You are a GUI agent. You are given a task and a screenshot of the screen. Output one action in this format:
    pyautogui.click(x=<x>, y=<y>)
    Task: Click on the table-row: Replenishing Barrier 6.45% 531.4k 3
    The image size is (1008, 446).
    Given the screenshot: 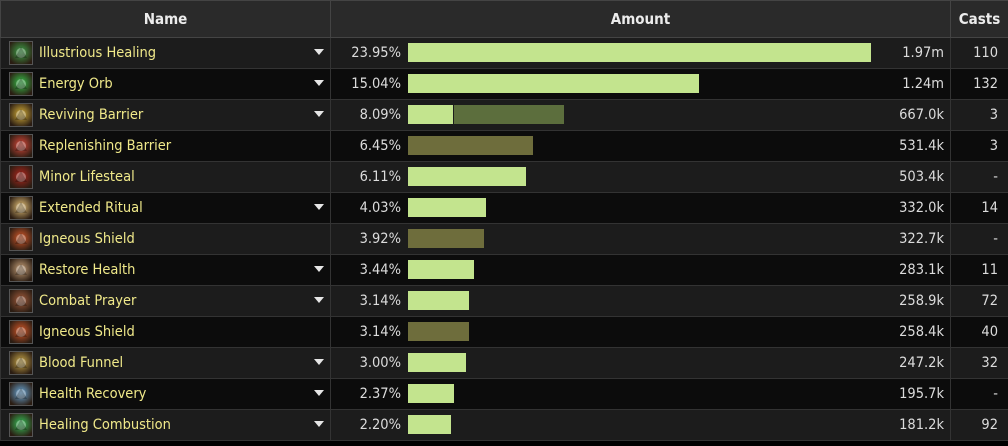 What is the action you would take?
    pyautogui.click(x=504, y=146)
    